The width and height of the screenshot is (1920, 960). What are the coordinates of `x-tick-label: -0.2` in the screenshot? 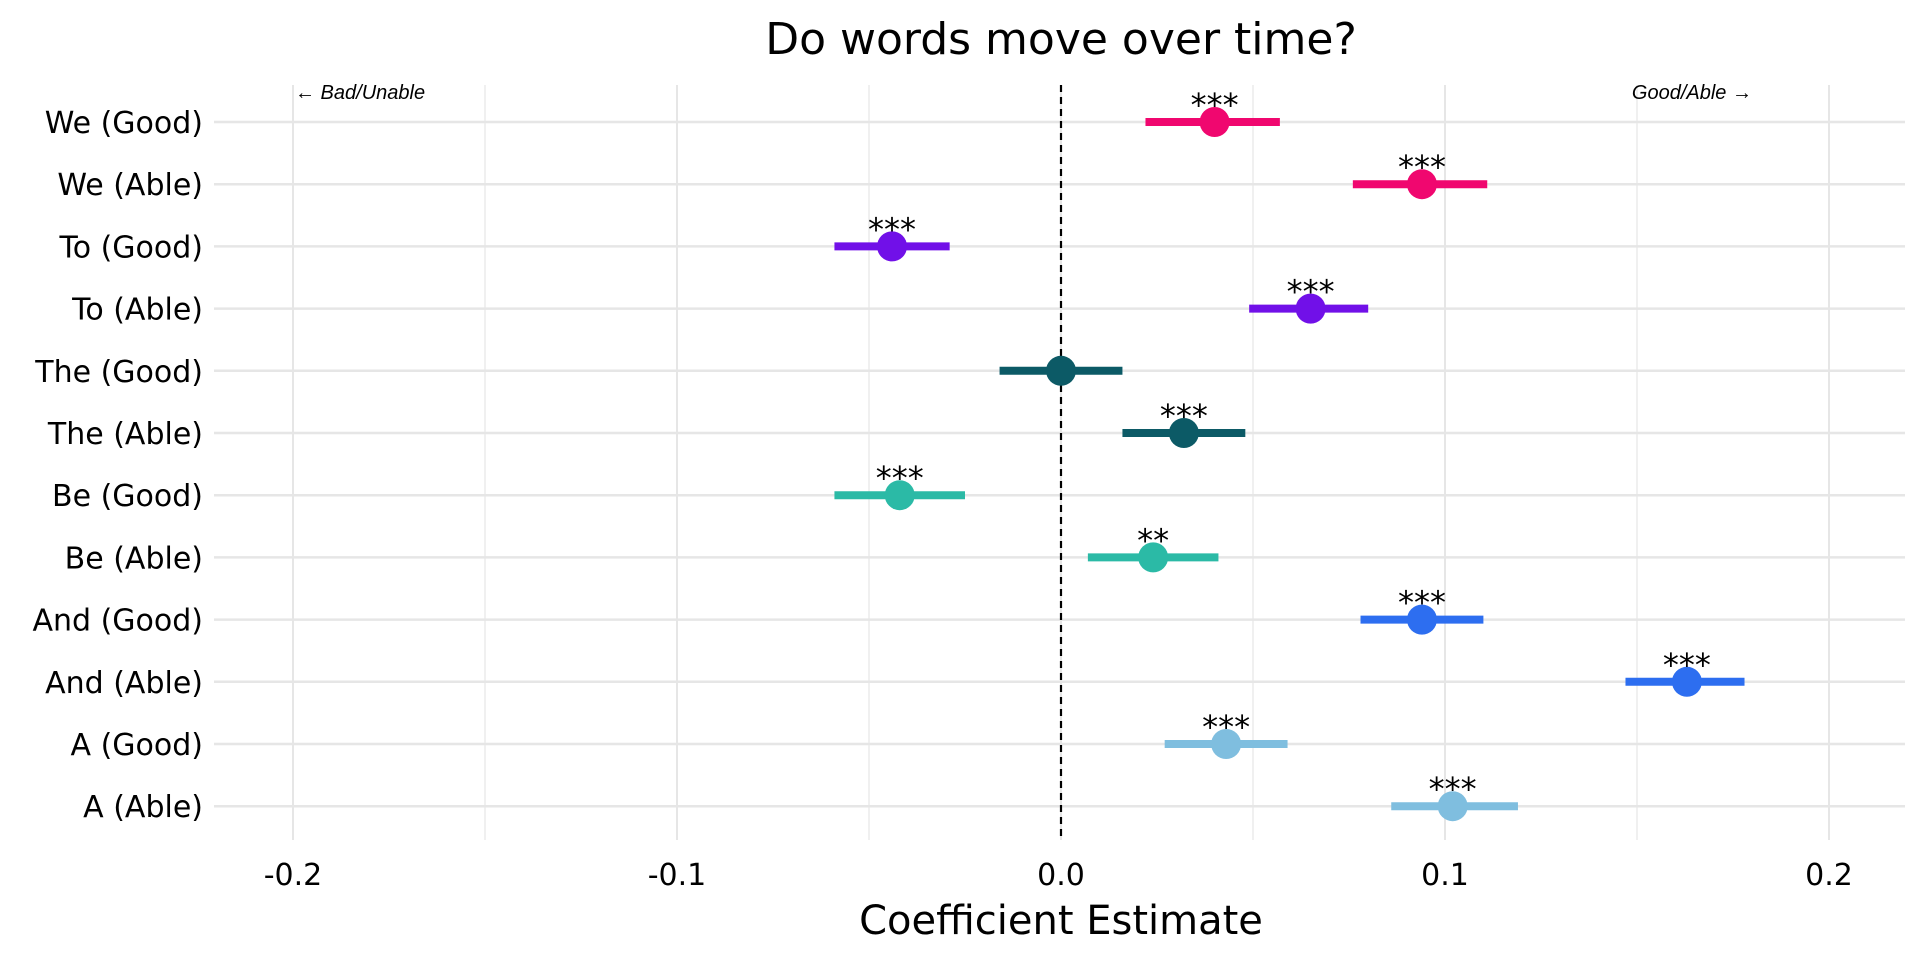 It's located at (293, 875).